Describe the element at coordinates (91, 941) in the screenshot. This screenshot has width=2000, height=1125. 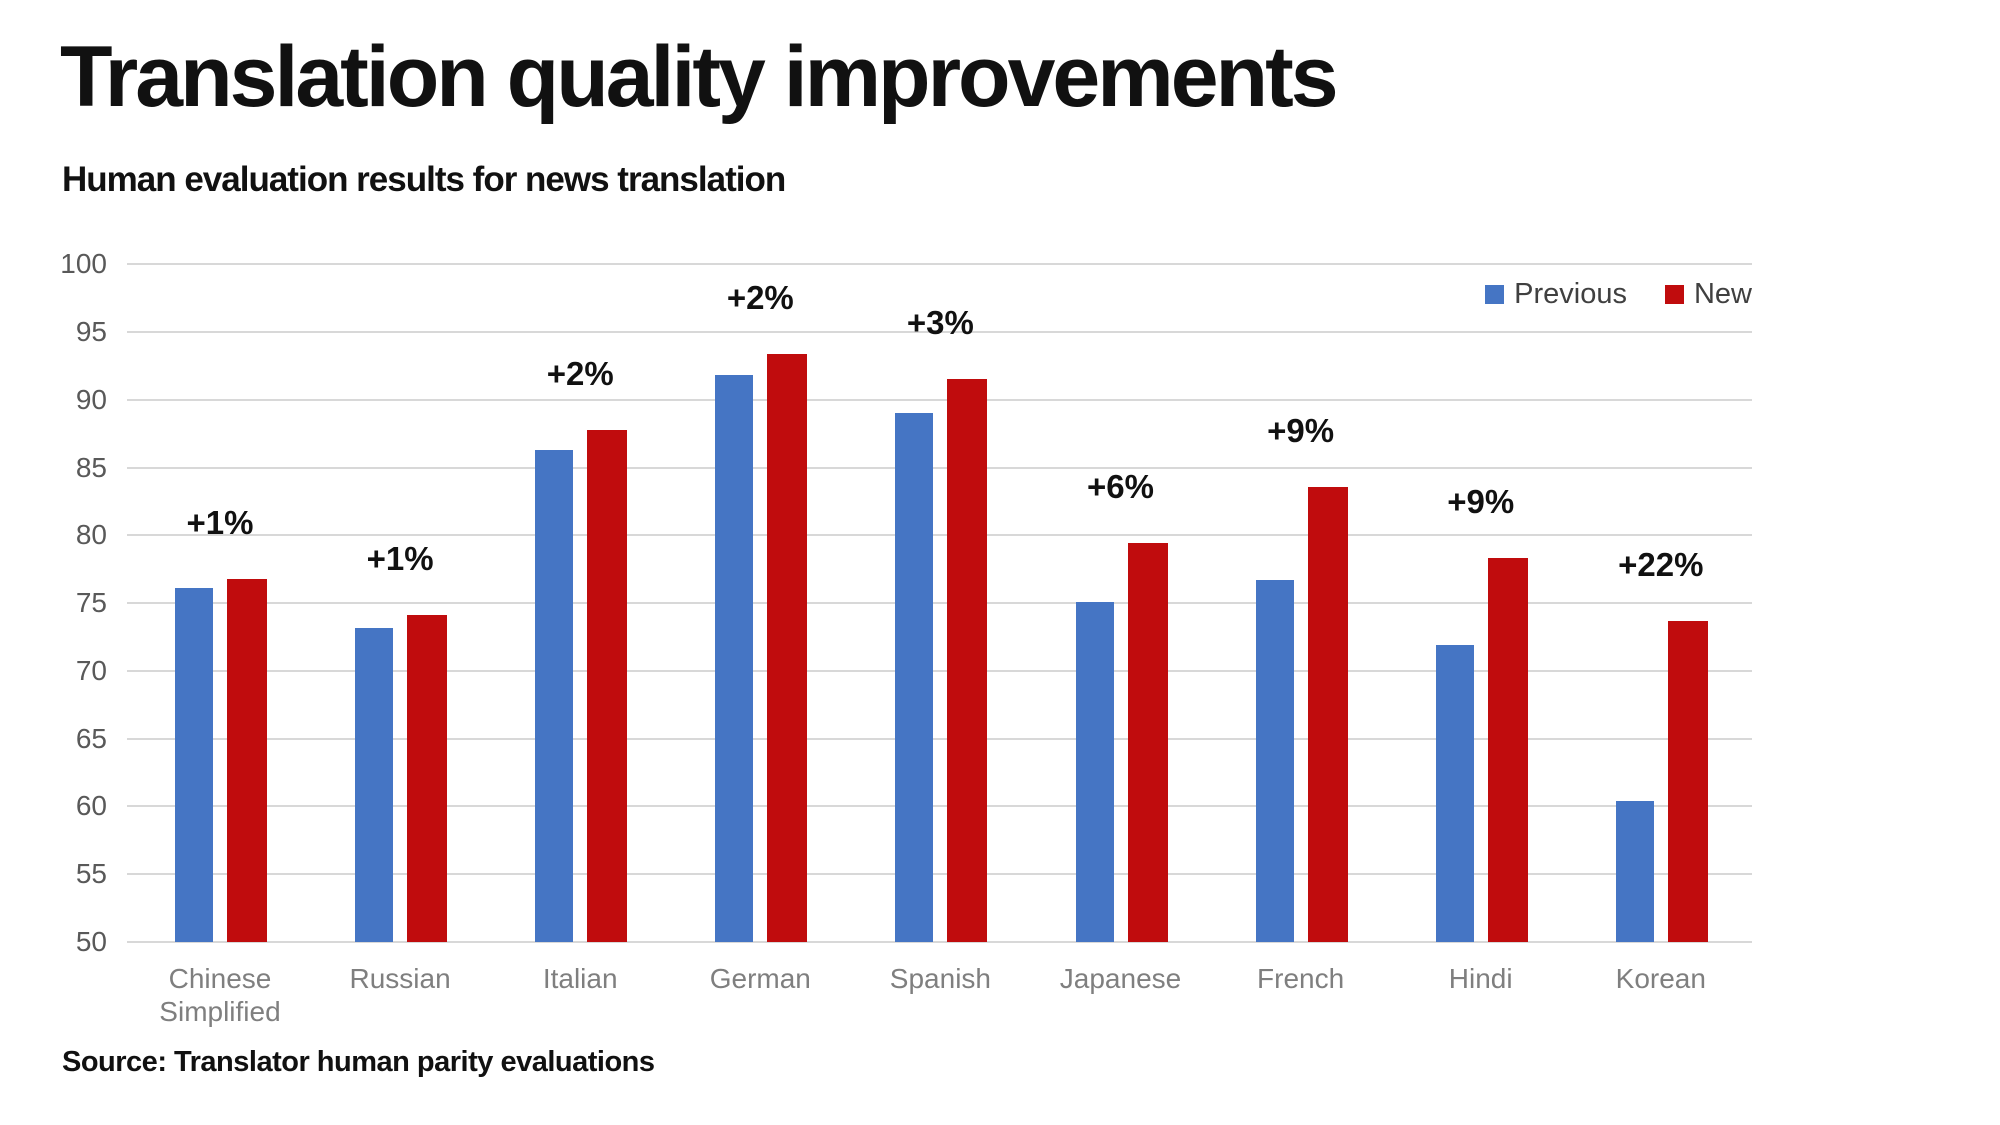
I see `y-axis-label-50: 50` at that location.